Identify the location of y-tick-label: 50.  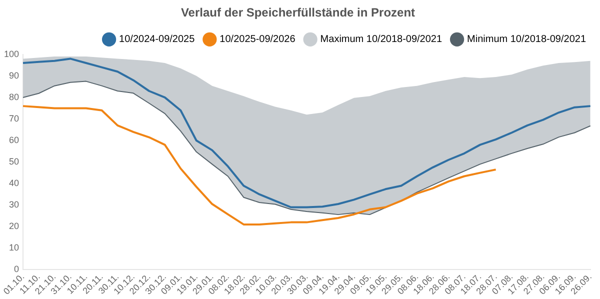
(14, 161).